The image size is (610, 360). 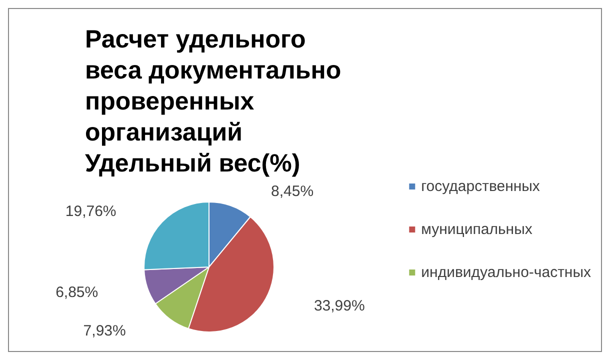 I want to click on data-label: 6,85%, so click(x=77, y=292).